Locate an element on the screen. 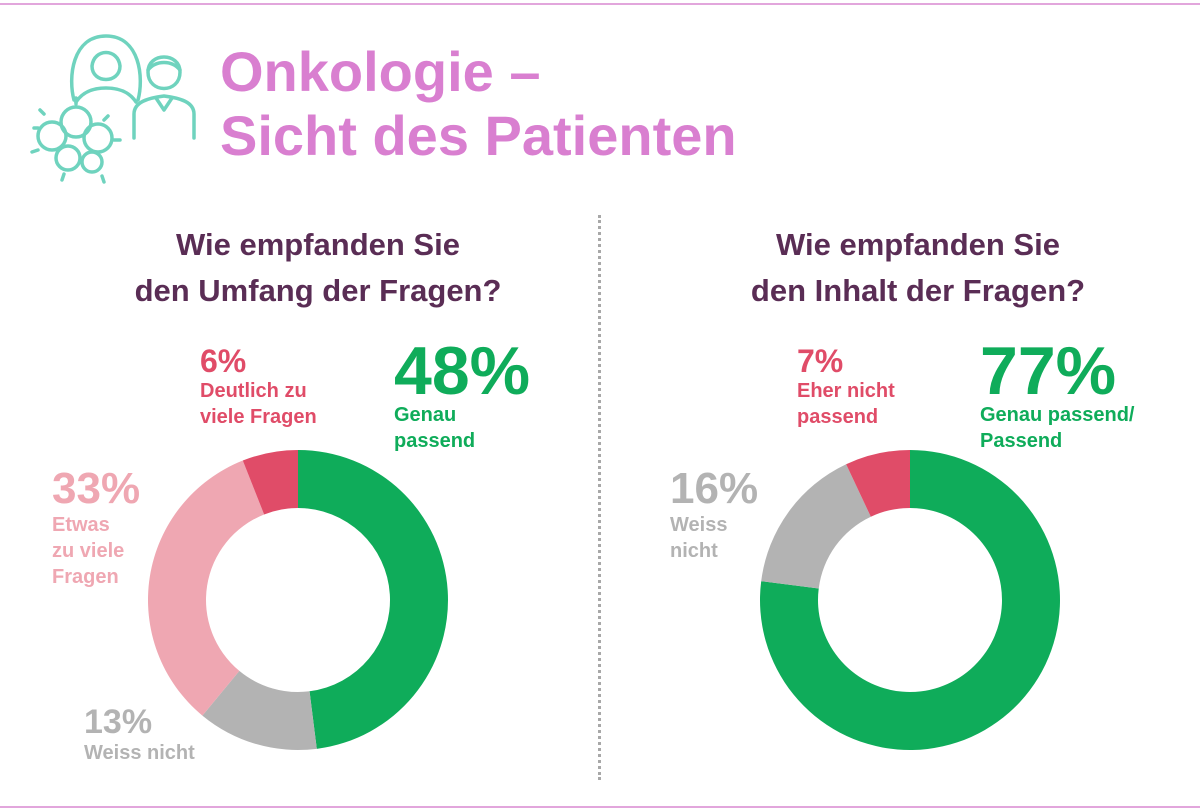  right-slice-genau-passend-passend is located at coordinates (910, 600).